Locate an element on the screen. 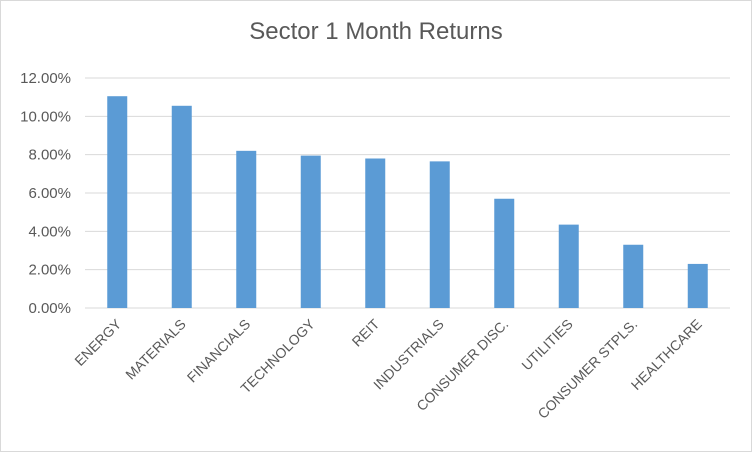 The image size is (752, 452). bar-utilities is located at coordinates (568, 266).